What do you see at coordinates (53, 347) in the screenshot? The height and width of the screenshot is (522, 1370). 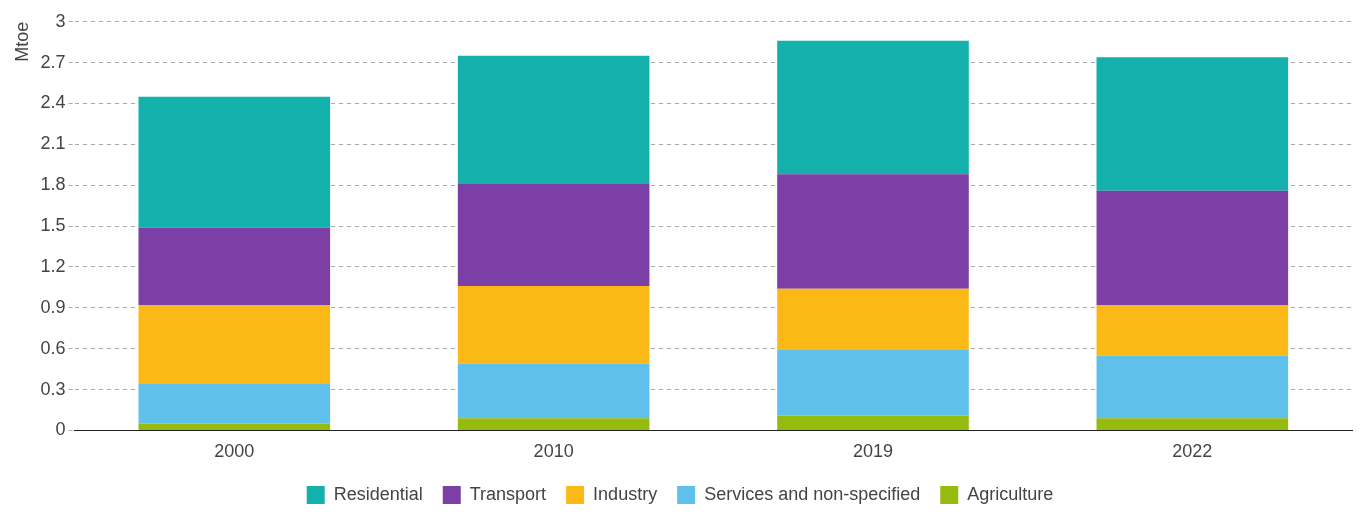 I see `y-tick-label: 0.6` at bounding box center [53, 347].